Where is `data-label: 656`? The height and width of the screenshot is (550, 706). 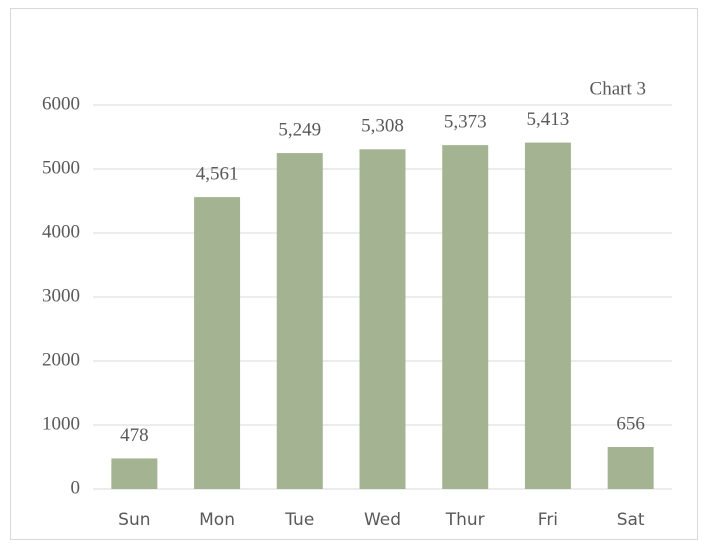 data-label: 656 is located at coordinates (630, 423).